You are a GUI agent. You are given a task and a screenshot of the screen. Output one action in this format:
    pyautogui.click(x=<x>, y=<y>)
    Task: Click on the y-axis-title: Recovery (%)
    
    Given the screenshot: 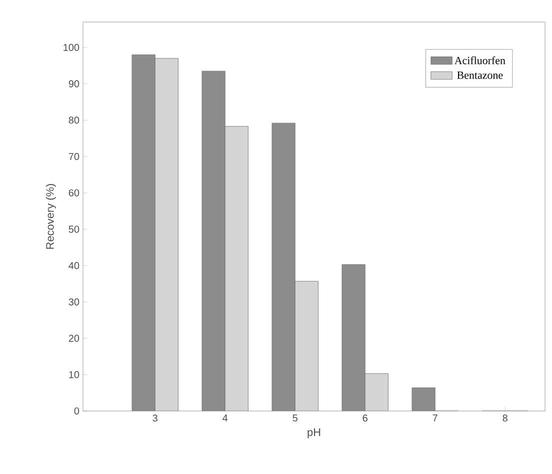 What is the action you would take?
    pyautogui.click(x=51, y=216)
    